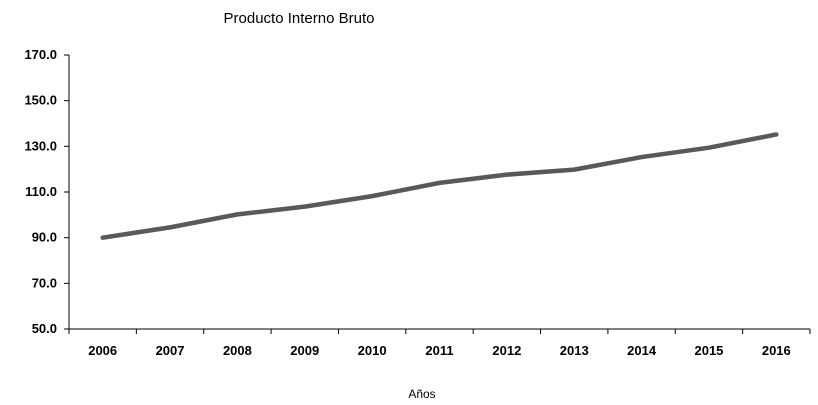 The width and height of the screenshot is (818, 405). I want to click on y-tick-label: 130.0, so click(40, 145).